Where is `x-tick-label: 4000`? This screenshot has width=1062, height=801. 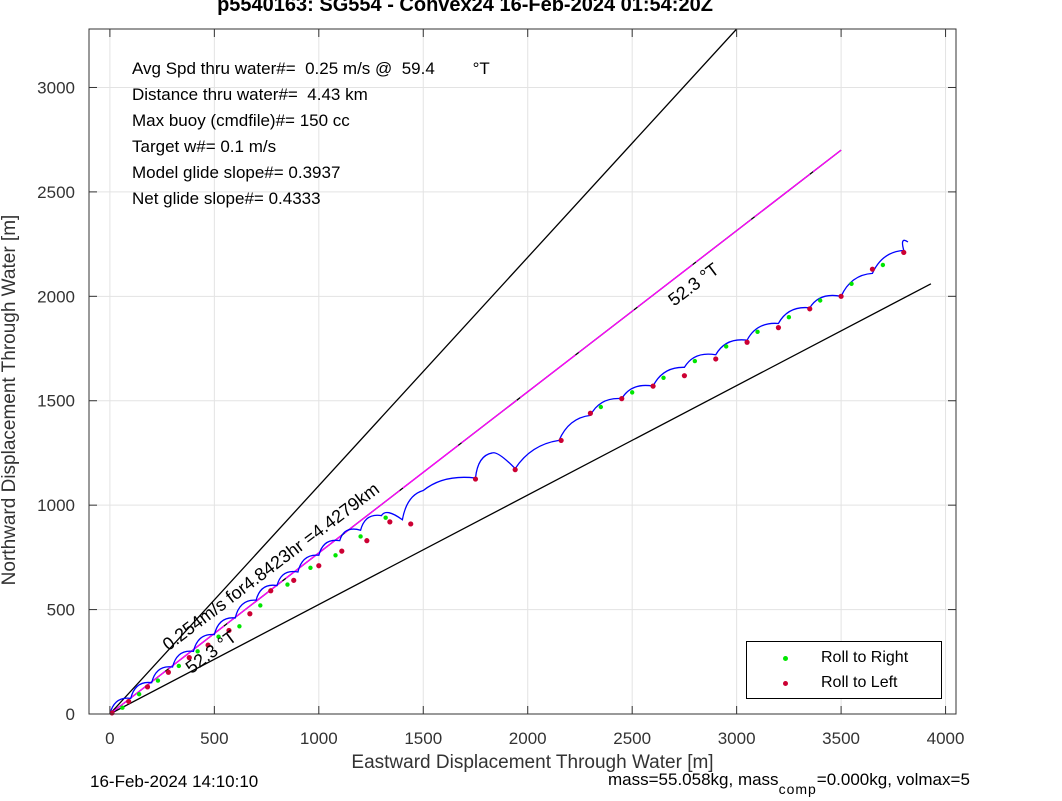 x-tick-label: 4000 is located at coordinates (946, 738).